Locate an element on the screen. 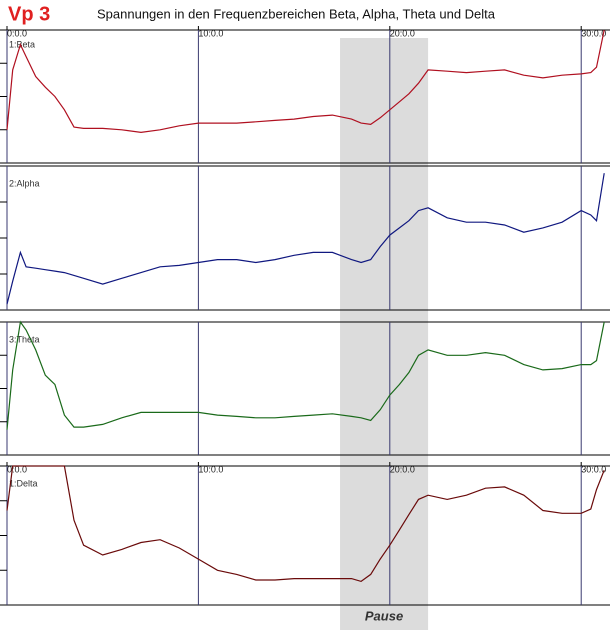 This screenshot has height=630, width=610. panel-label: 1:Delta is located at coordinates (23, 483).